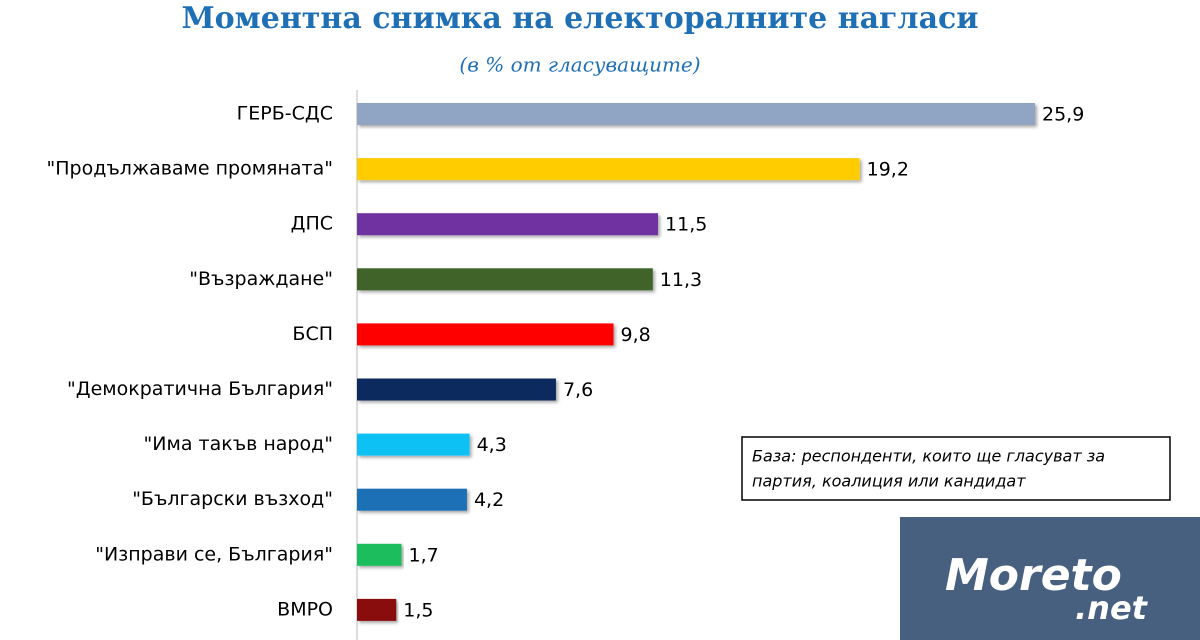  Describe the element at coordinates (888, 170) in the screenshot. I see `data-label: 19,2` at that location.